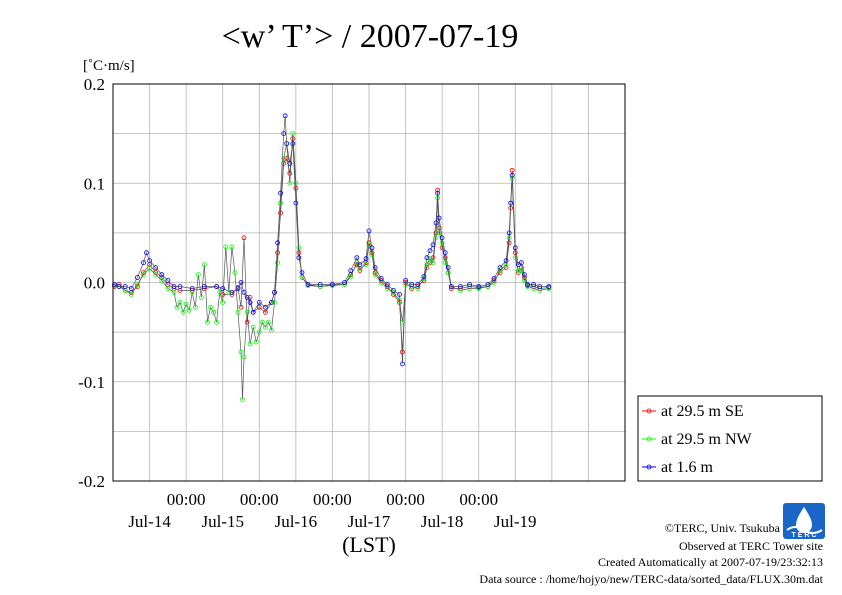  What do you see at coordinates (730, 438) in the screenshot?
I see `legend-box` at bounding box center [730, 438].